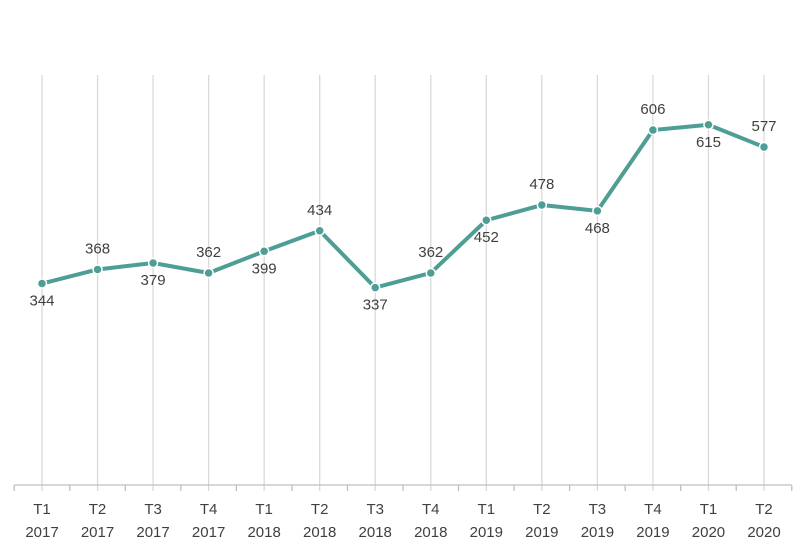  I want to click on data-label: 337, so click(375, 305).